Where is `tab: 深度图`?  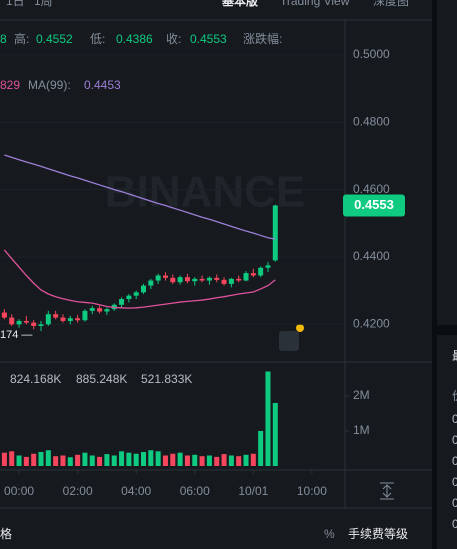
tab: 深度图 is located at coordinates (391, 4).